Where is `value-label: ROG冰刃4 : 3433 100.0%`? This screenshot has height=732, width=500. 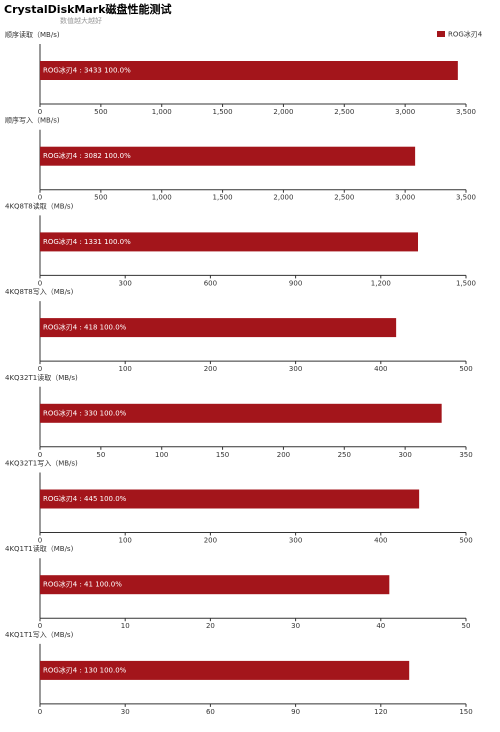
value-label: ROG冰刃4 : 3433 100.0% is located at coordinates (87, 70).